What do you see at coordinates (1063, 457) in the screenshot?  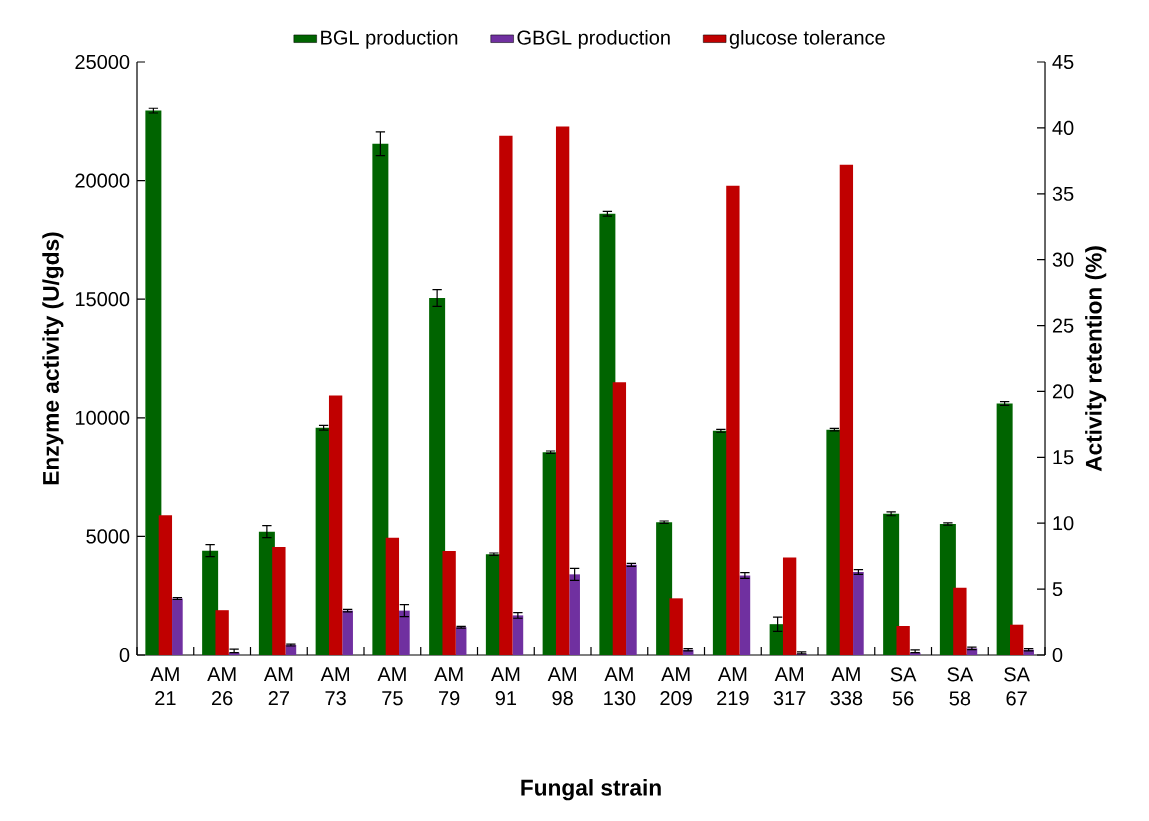 I see `y2-tick-label: 15` at bounding box center [1063, 457].